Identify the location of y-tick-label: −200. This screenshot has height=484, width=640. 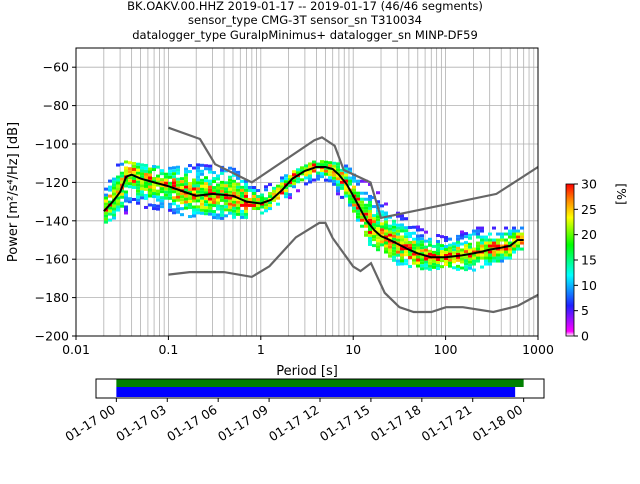
(52, 336).